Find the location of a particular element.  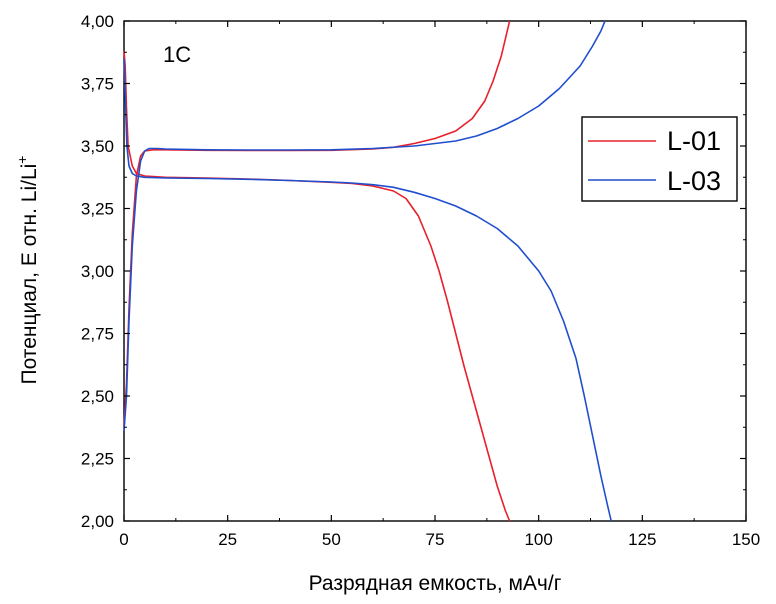

y-tick-label: 3,00 is located at coordinates (97, 271).